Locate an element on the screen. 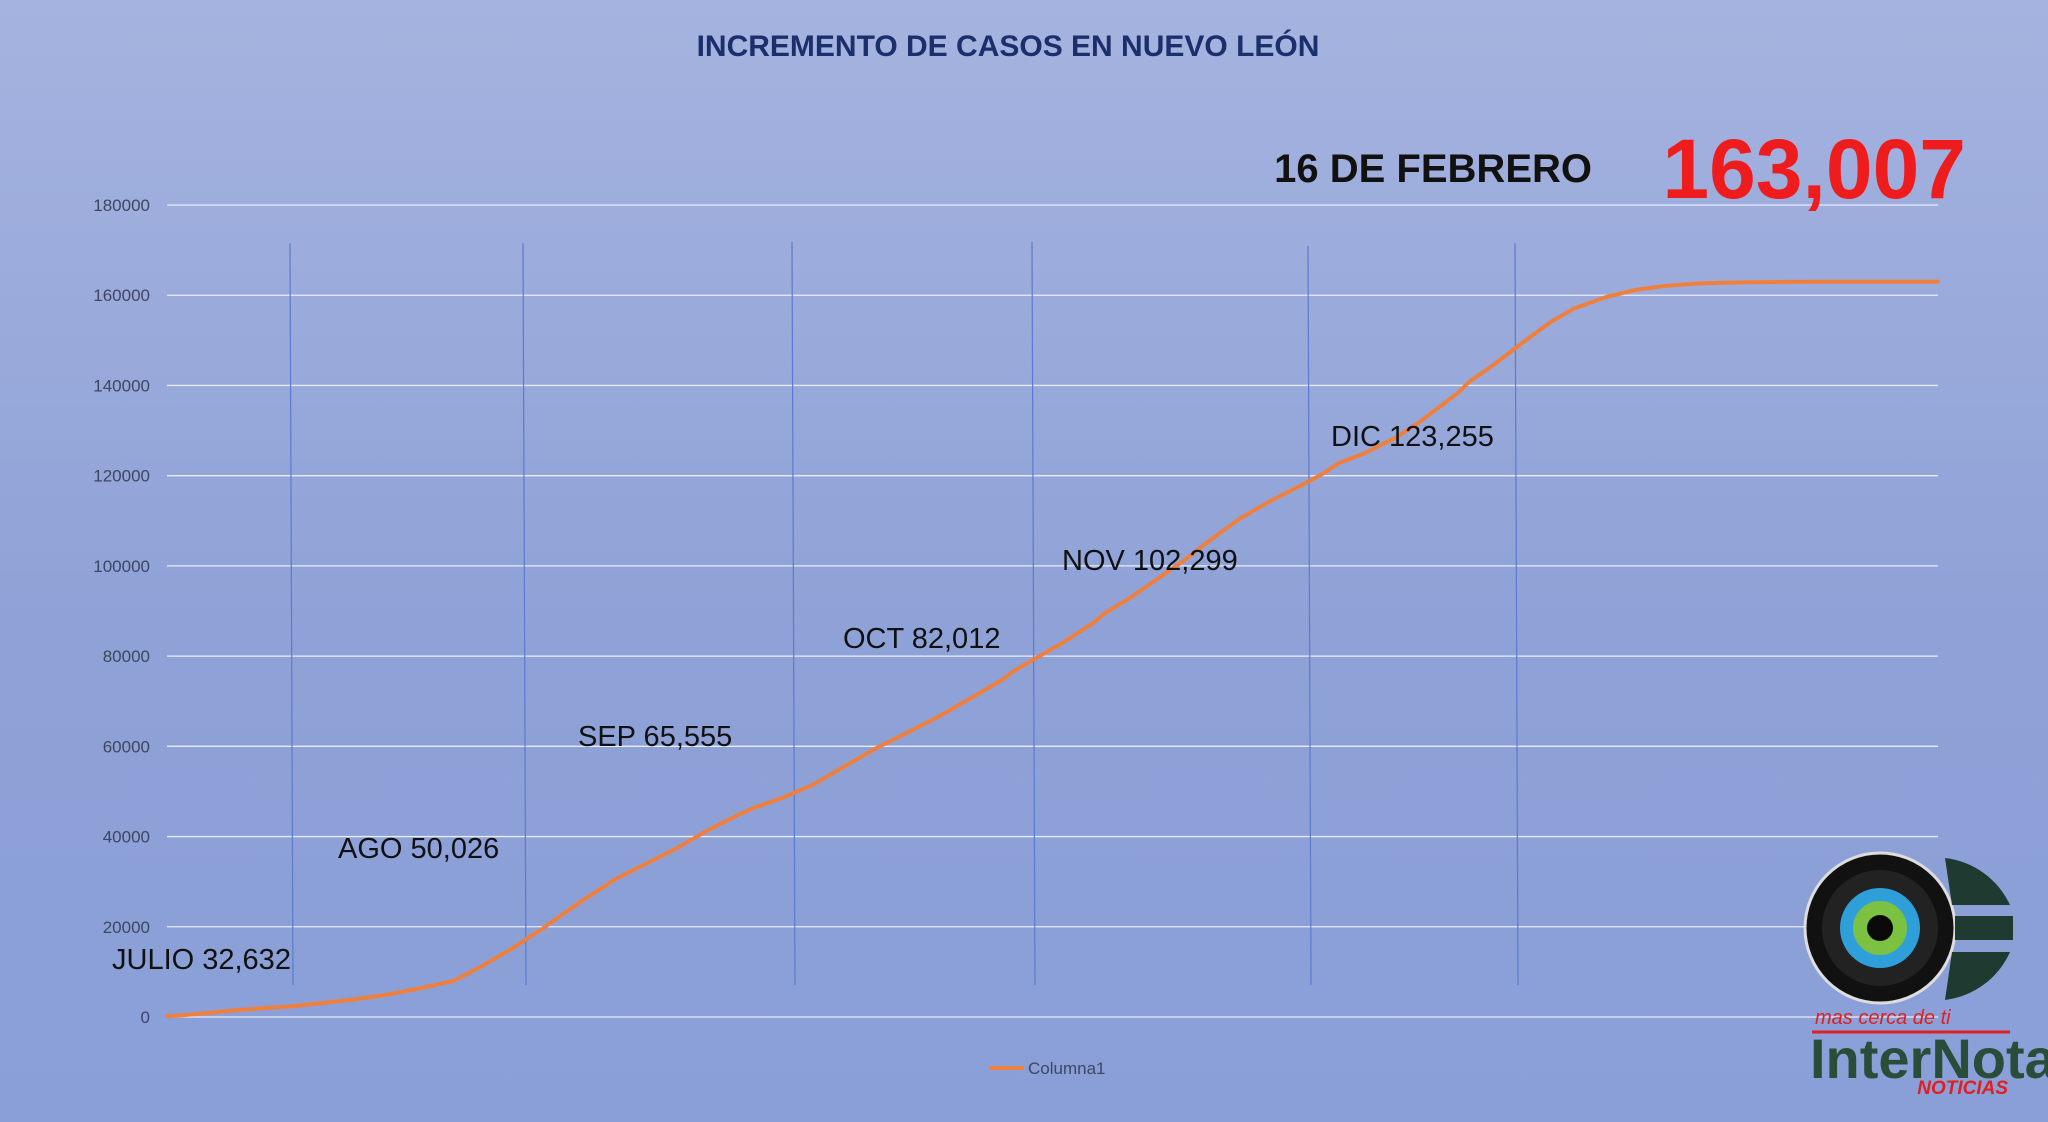  month-annotation: JULIO 32,632 is located at coordinates (201, 960).